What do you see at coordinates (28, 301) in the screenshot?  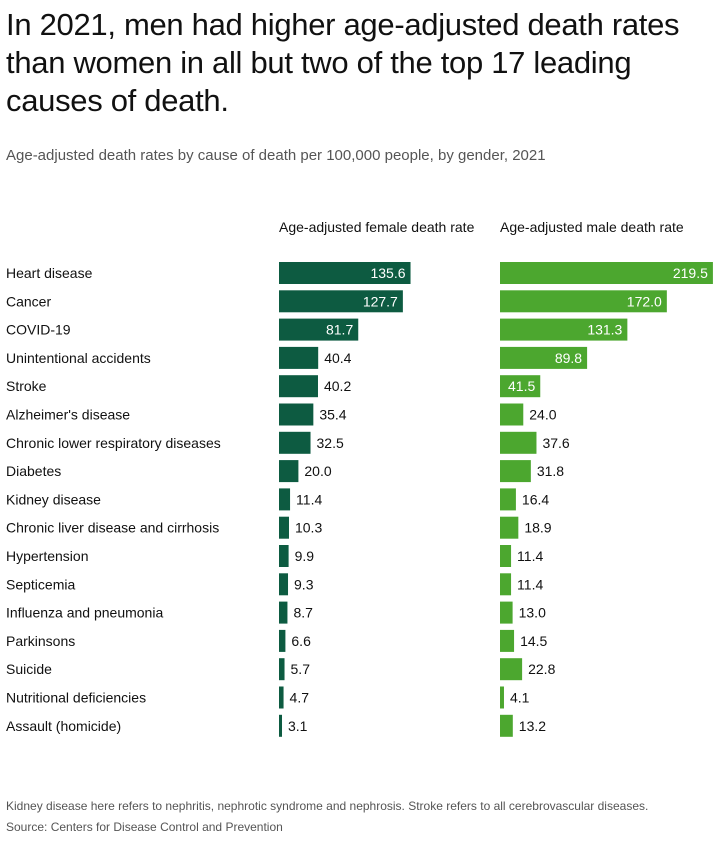 I see `category-label: Cancer` at bounding box center [28, 301].